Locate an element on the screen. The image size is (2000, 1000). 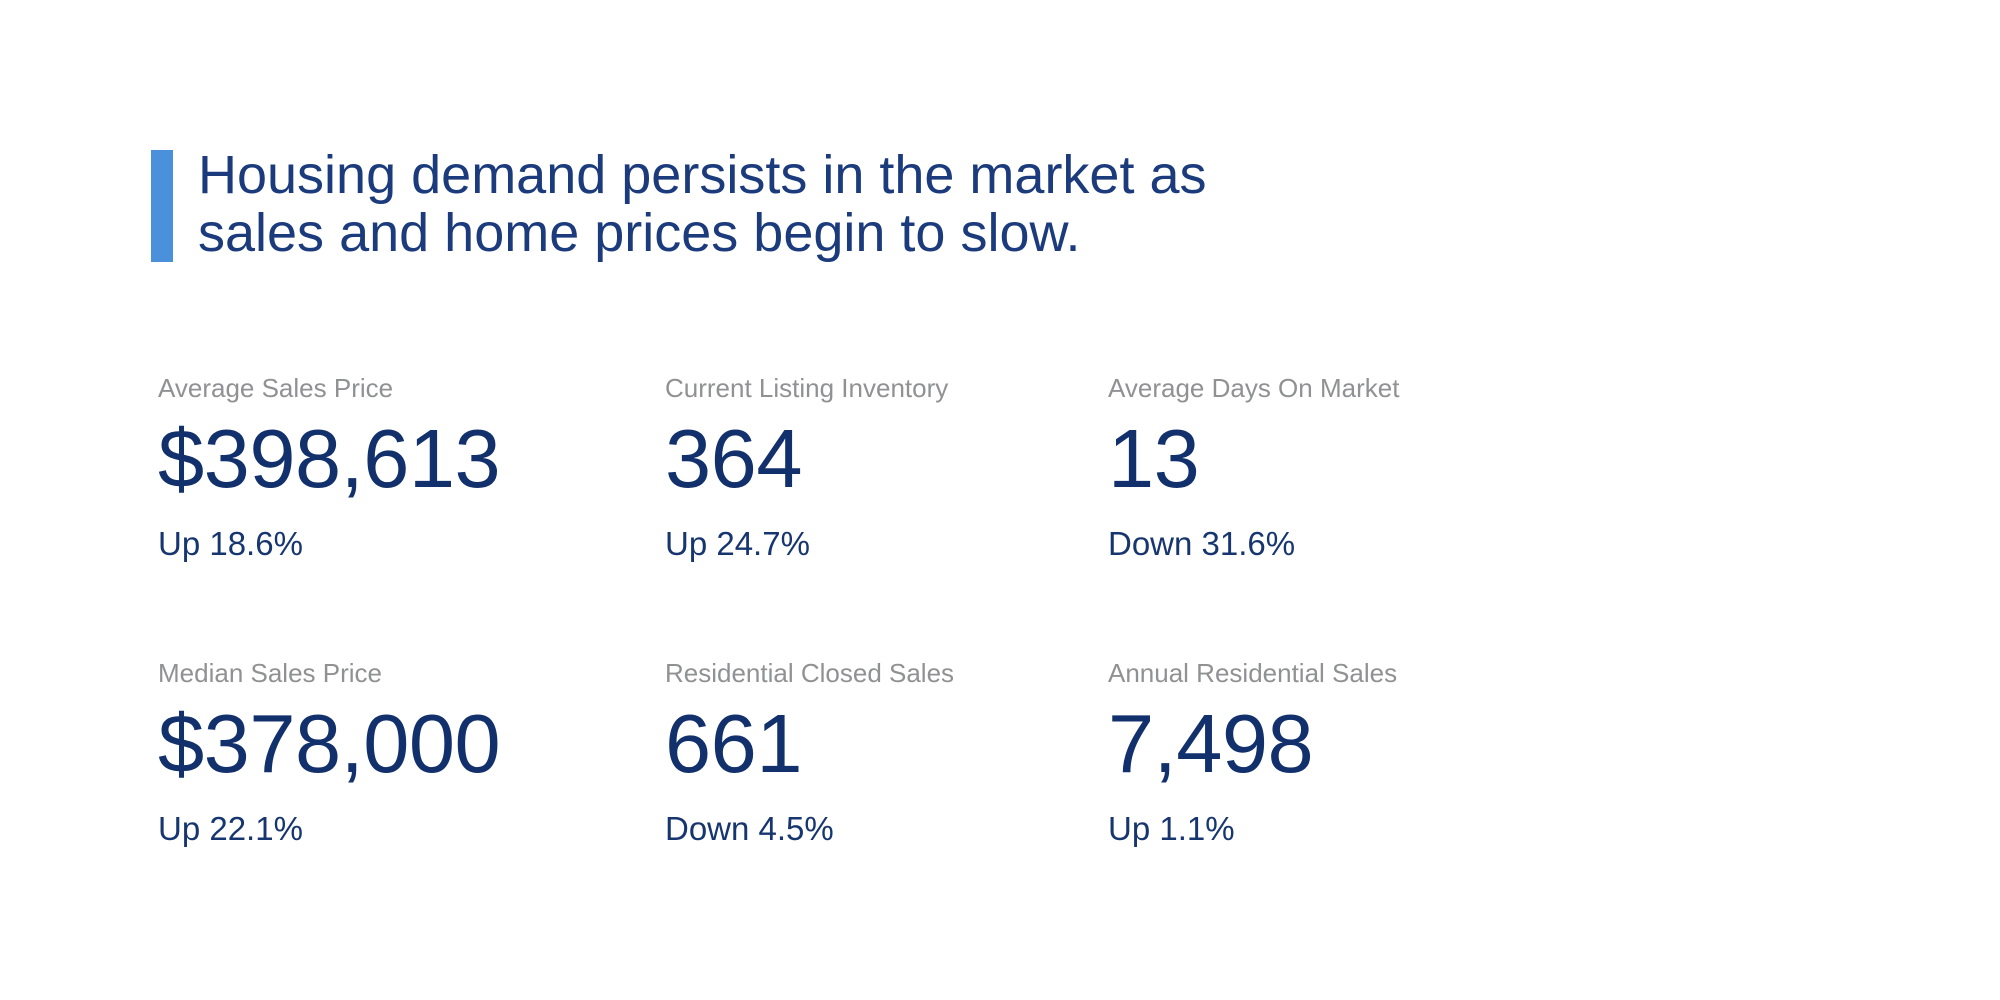
stat-label: Current Listing Inventory is located at coordinates (807, 388).